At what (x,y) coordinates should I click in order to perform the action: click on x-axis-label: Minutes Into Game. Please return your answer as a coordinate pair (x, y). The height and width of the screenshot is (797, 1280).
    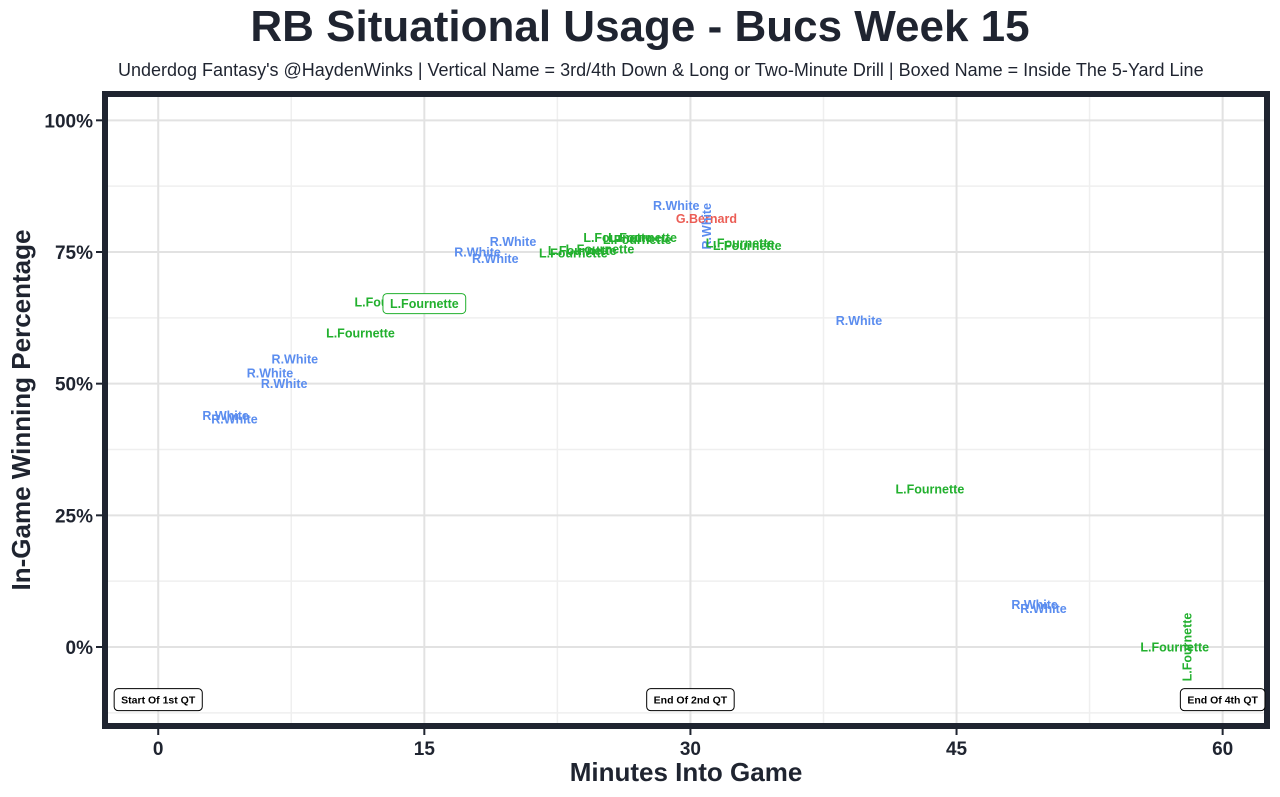
    Looking at the image, I should click on (686, 772).